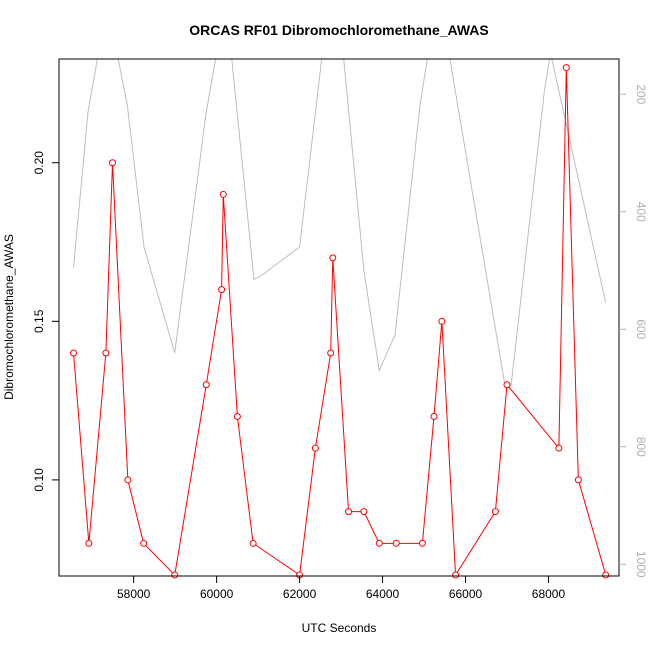 The width and height of the screenshot is (650, 650). I want to click on right-tick-label: 200, so click(641, 94).